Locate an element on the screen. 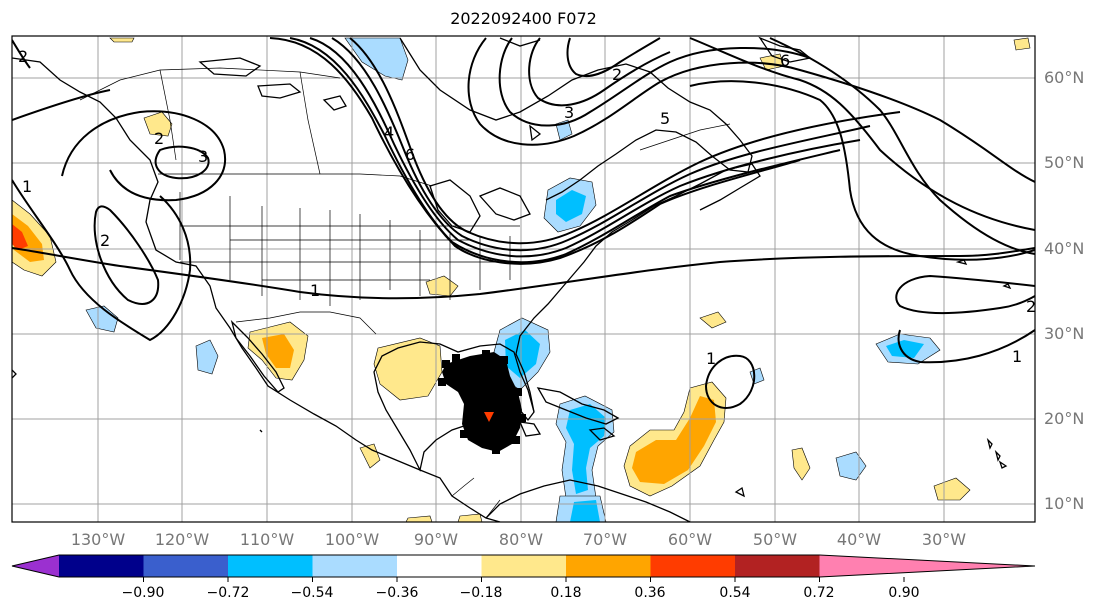  longitude-label: 60°W is located at coordinates (690, 539).